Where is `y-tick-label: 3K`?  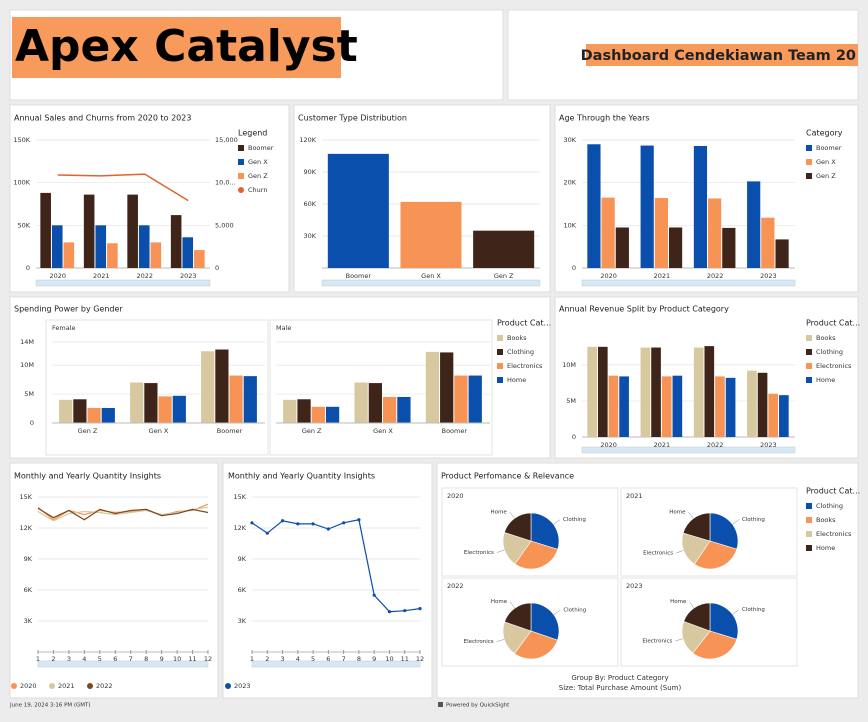 y-tick-label: 3K is located at coordinates (28, 621).